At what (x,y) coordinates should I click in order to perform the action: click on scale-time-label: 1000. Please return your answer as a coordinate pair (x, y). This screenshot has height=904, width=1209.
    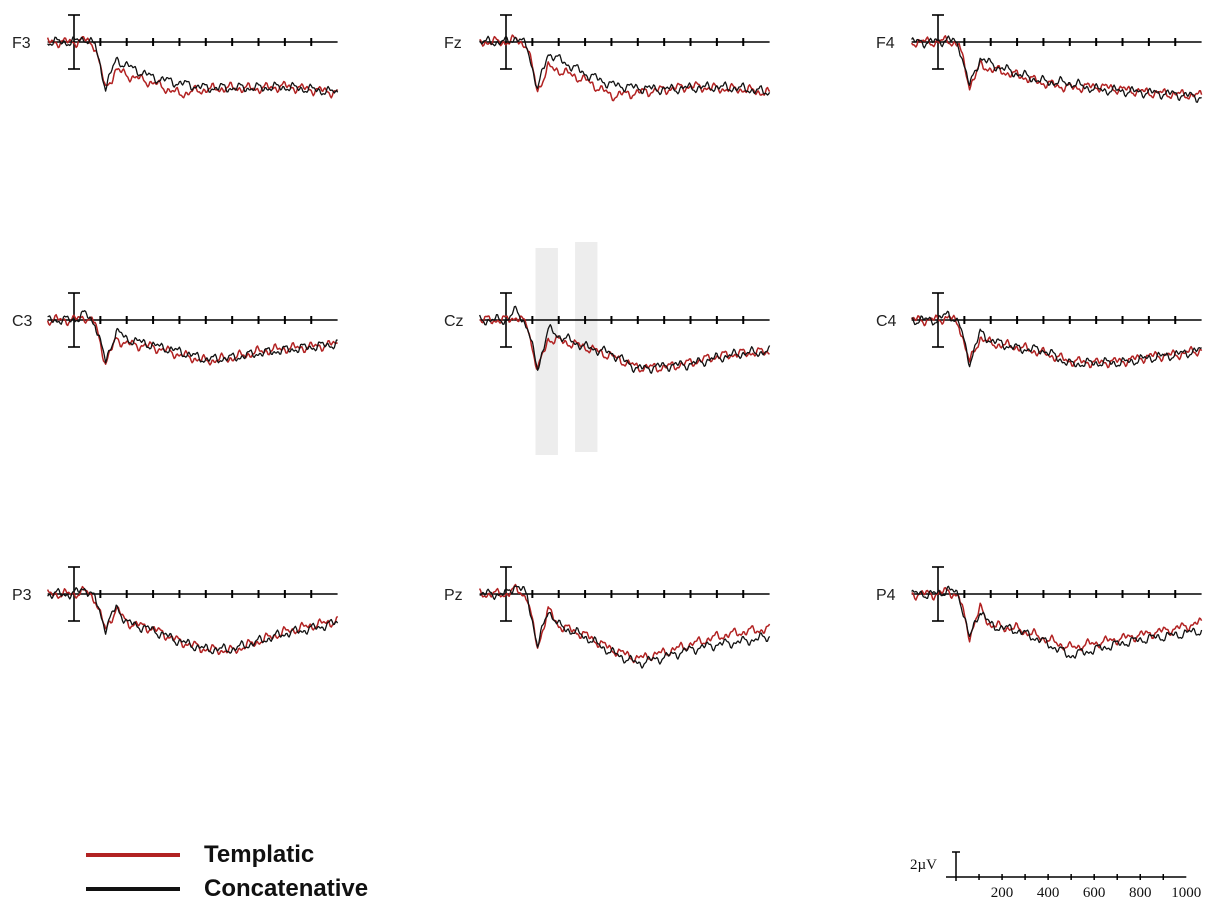
    Looking at the image, I should click on (1186, 893).